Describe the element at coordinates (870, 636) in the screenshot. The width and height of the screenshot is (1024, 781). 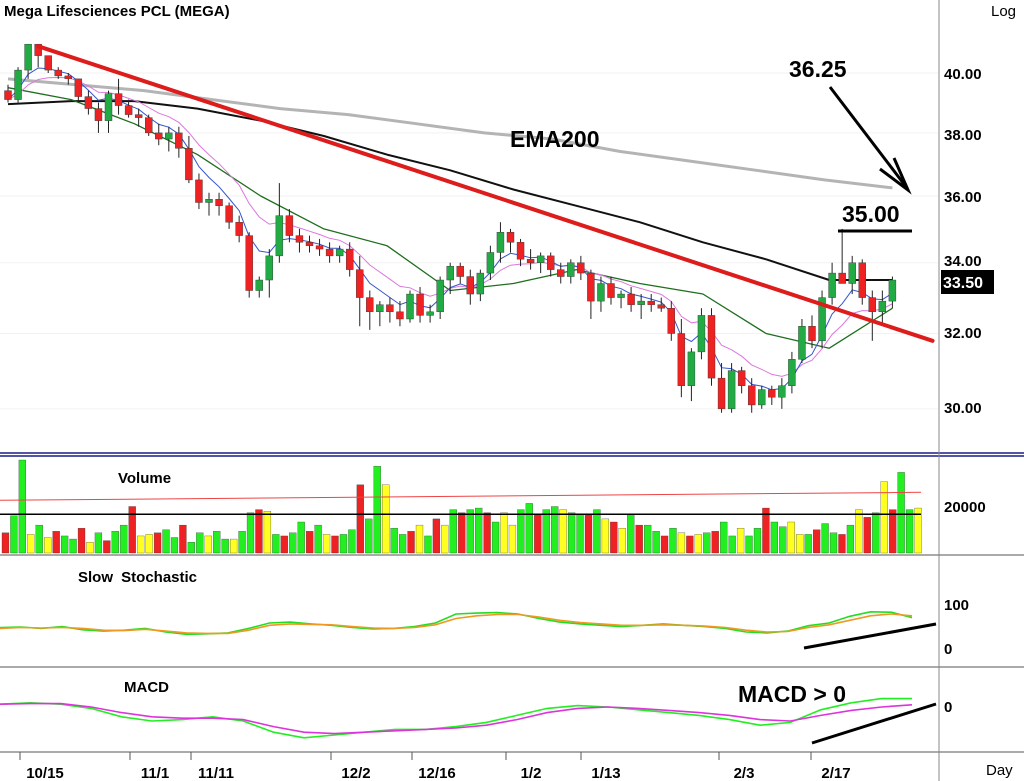
I see `stochastic-trend-annotation` at that location.